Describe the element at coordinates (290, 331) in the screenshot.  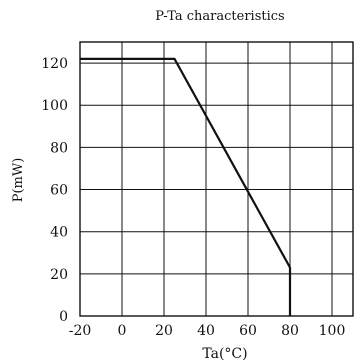
I see `x-tick-label-5: 80` at that location.